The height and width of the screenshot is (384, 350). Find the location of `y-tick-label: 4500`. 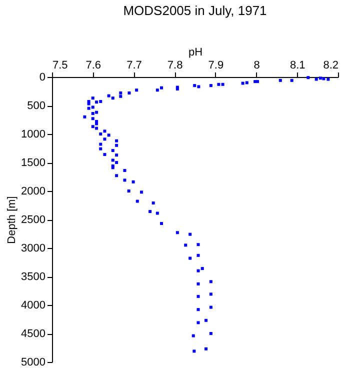

y-tick-label: 4500 is located at coordinates (33, 334).